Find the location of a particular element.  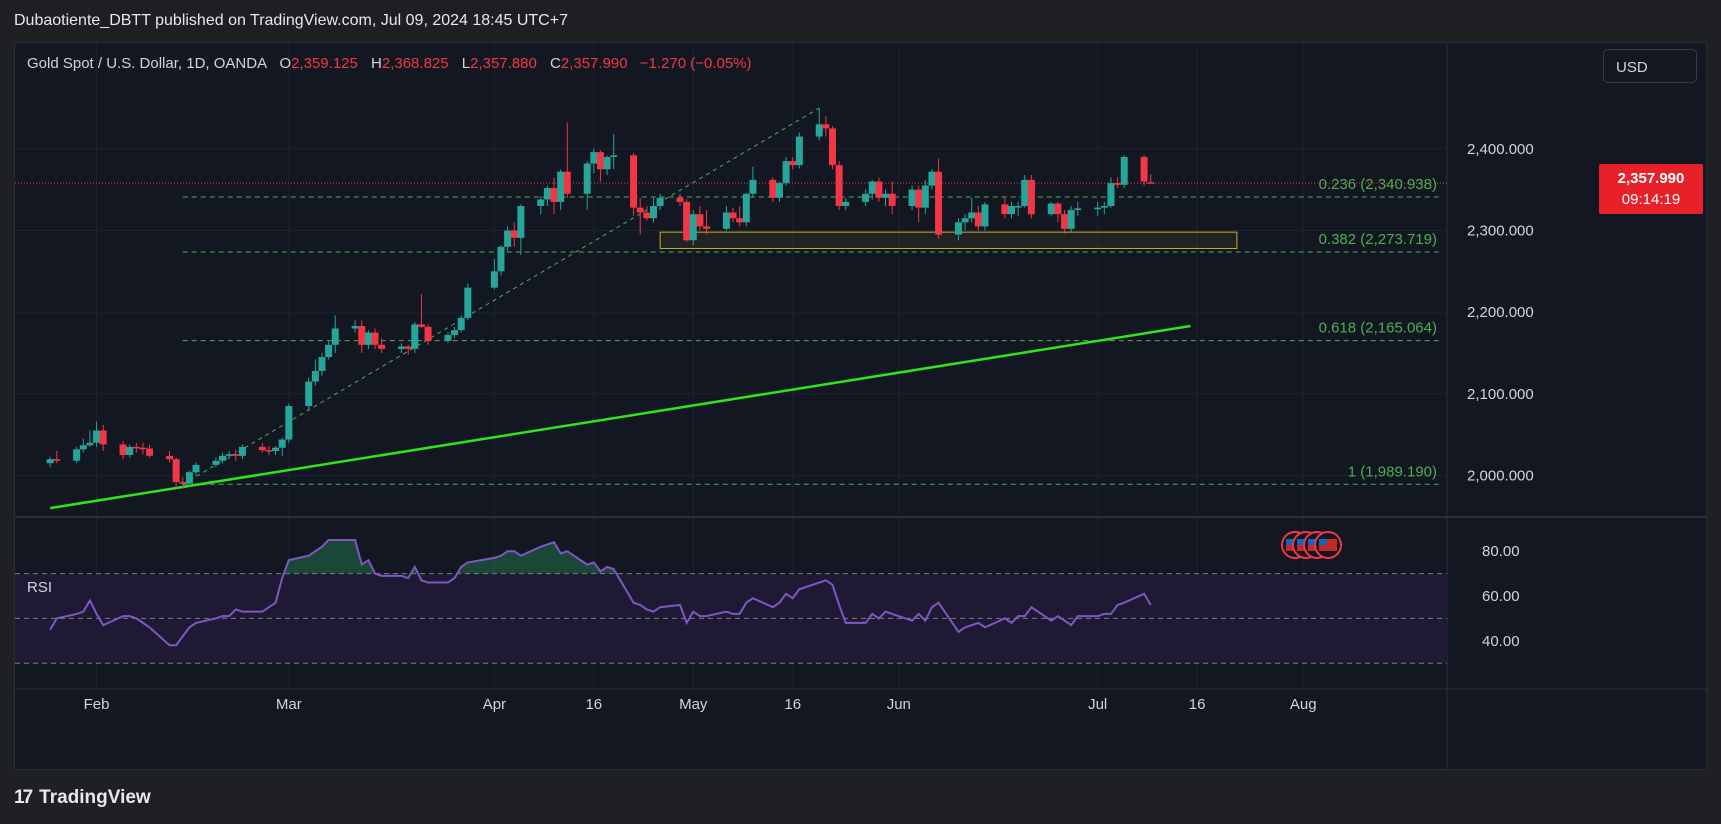

price-tick-label: 2,100.000 is located at coordinates (1500, 394).